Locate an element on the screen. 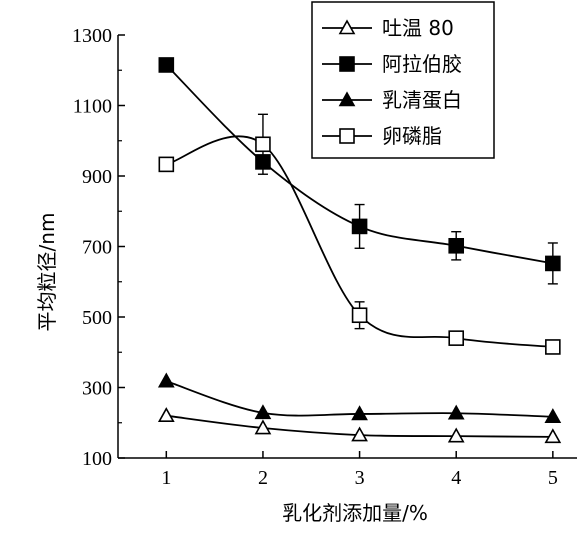 This screenshot has width=588, height=538. x-tick-label: 1 is located at coordinates (166, 478).